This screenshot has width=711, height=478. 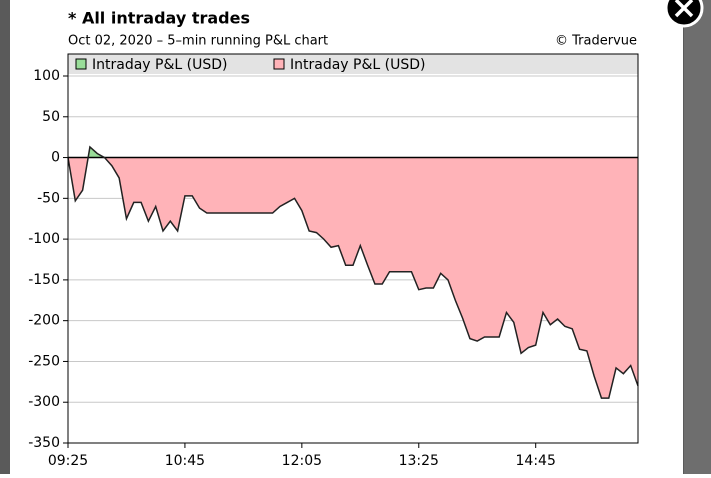 I want to click on close-button, so click(x=684, y=14).